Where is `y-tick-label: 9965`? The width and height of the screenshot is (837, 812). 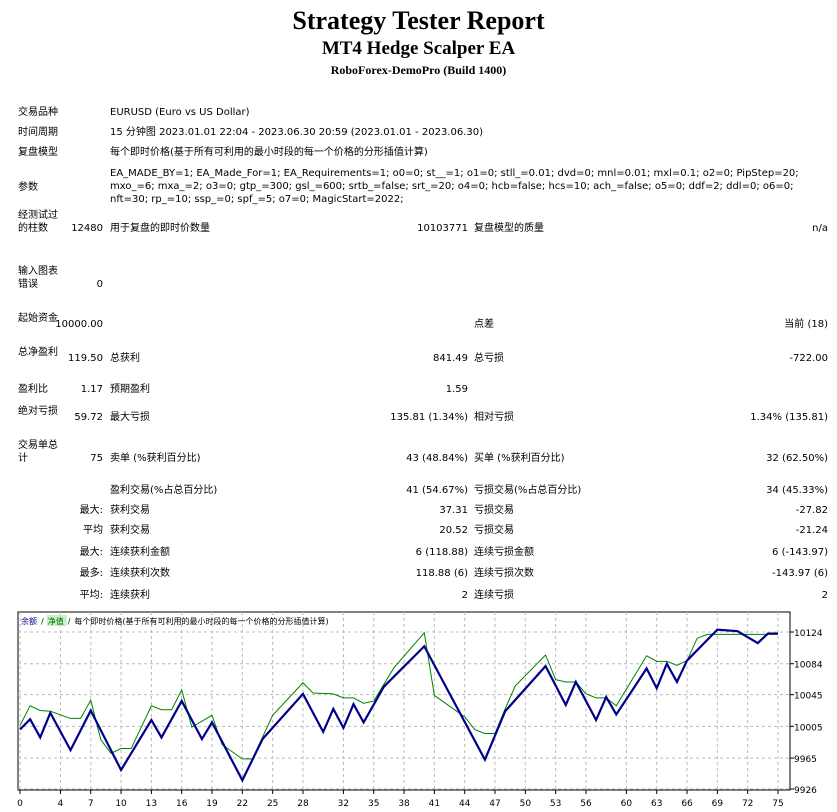
y-tick-label: 9965 is located at coordinates (805, 760).